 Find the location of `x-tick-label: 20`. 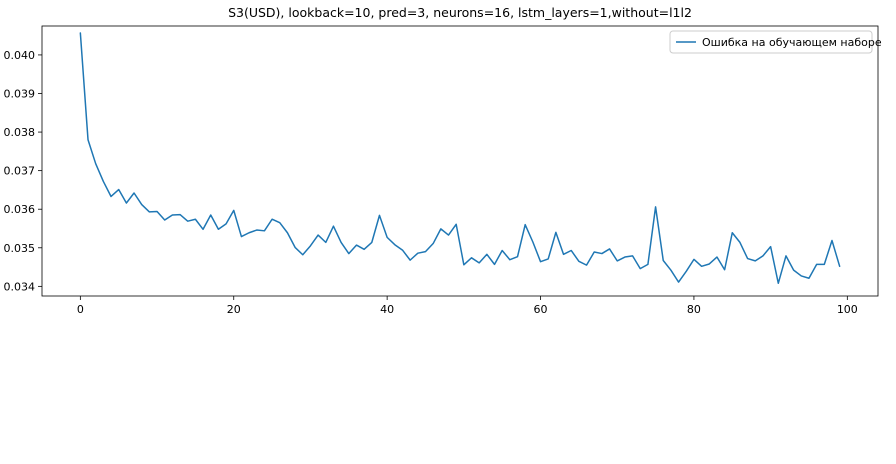

x-tick-label: 20 is located at coordinates (234, 309).